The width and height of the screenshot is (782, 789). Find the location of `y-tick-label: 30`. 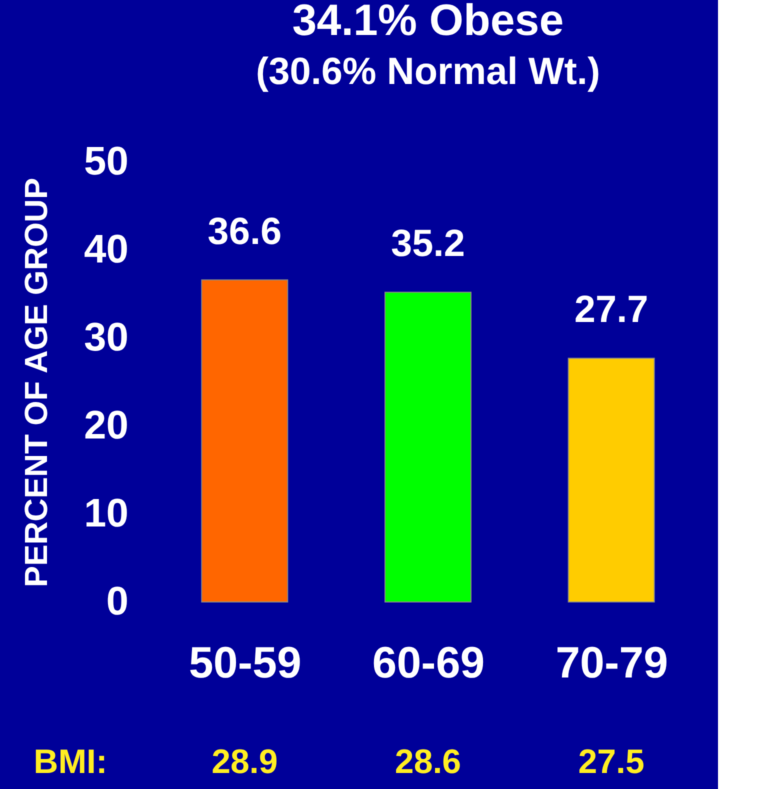

y-tick-label: 30 is located at coordinates (106, 338).